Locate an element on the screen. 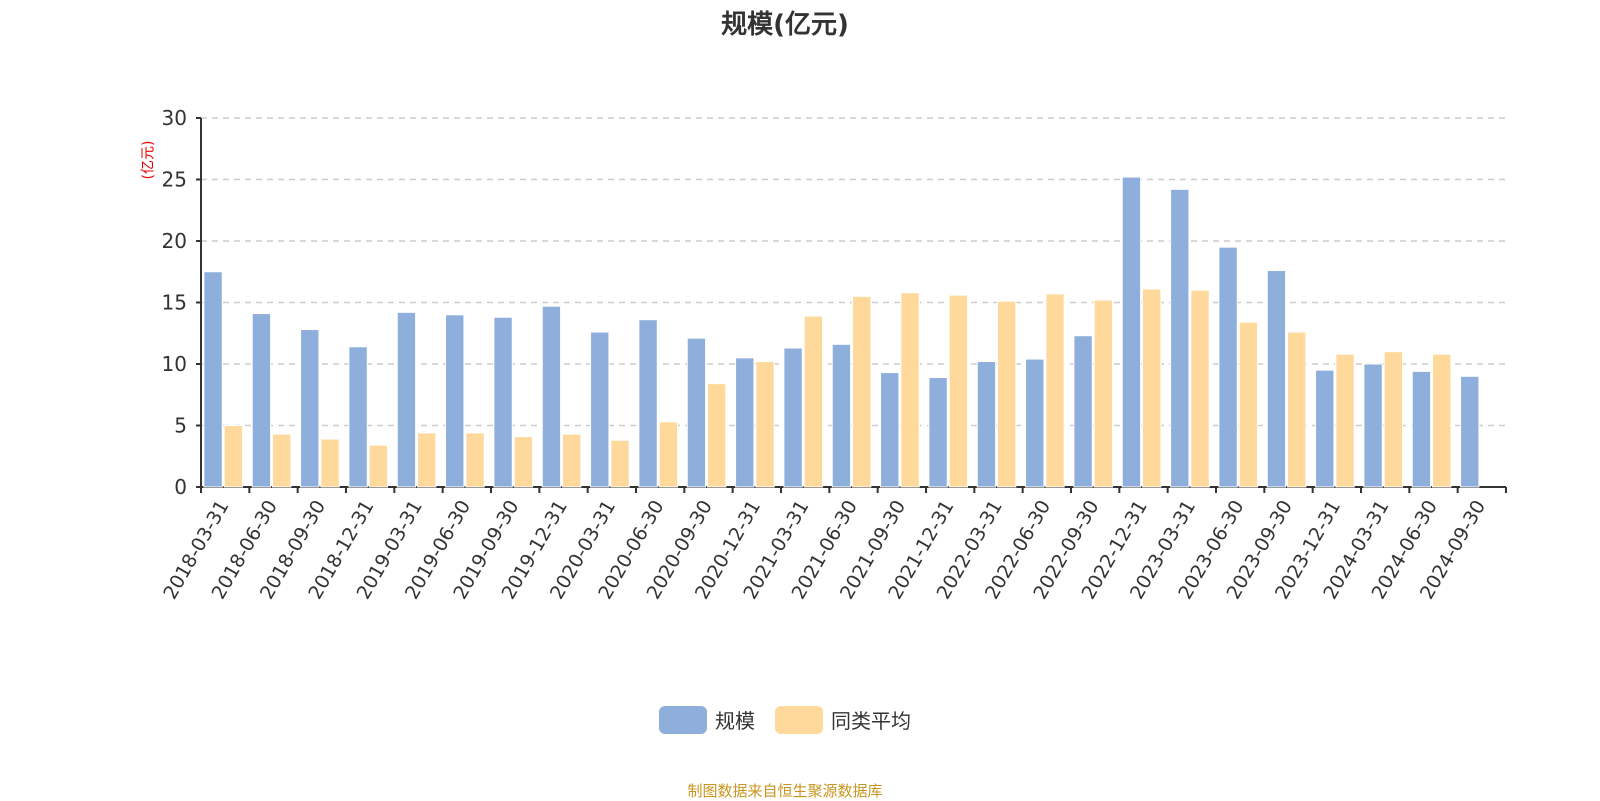  y-tick-label: 25 is located at coordinates (174, 180).